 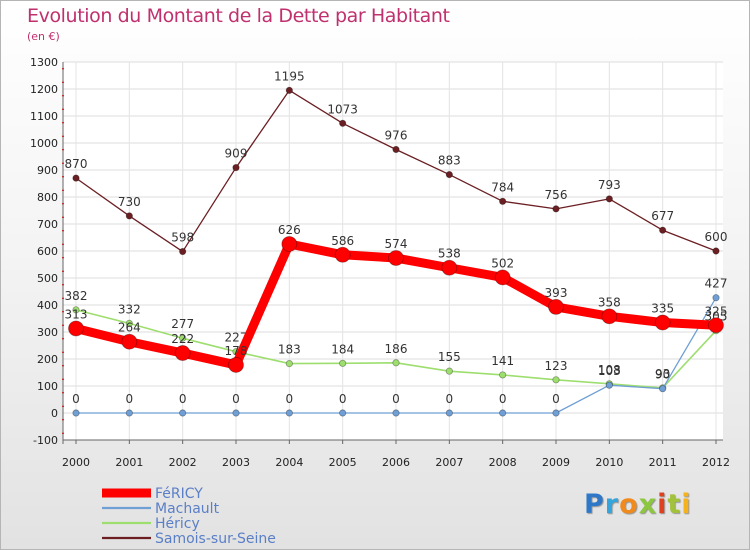 What do you see at coordinates (449, 462) in the screenshot?
I see `x-tick-label: 2007` at bounding box center [449, 462].